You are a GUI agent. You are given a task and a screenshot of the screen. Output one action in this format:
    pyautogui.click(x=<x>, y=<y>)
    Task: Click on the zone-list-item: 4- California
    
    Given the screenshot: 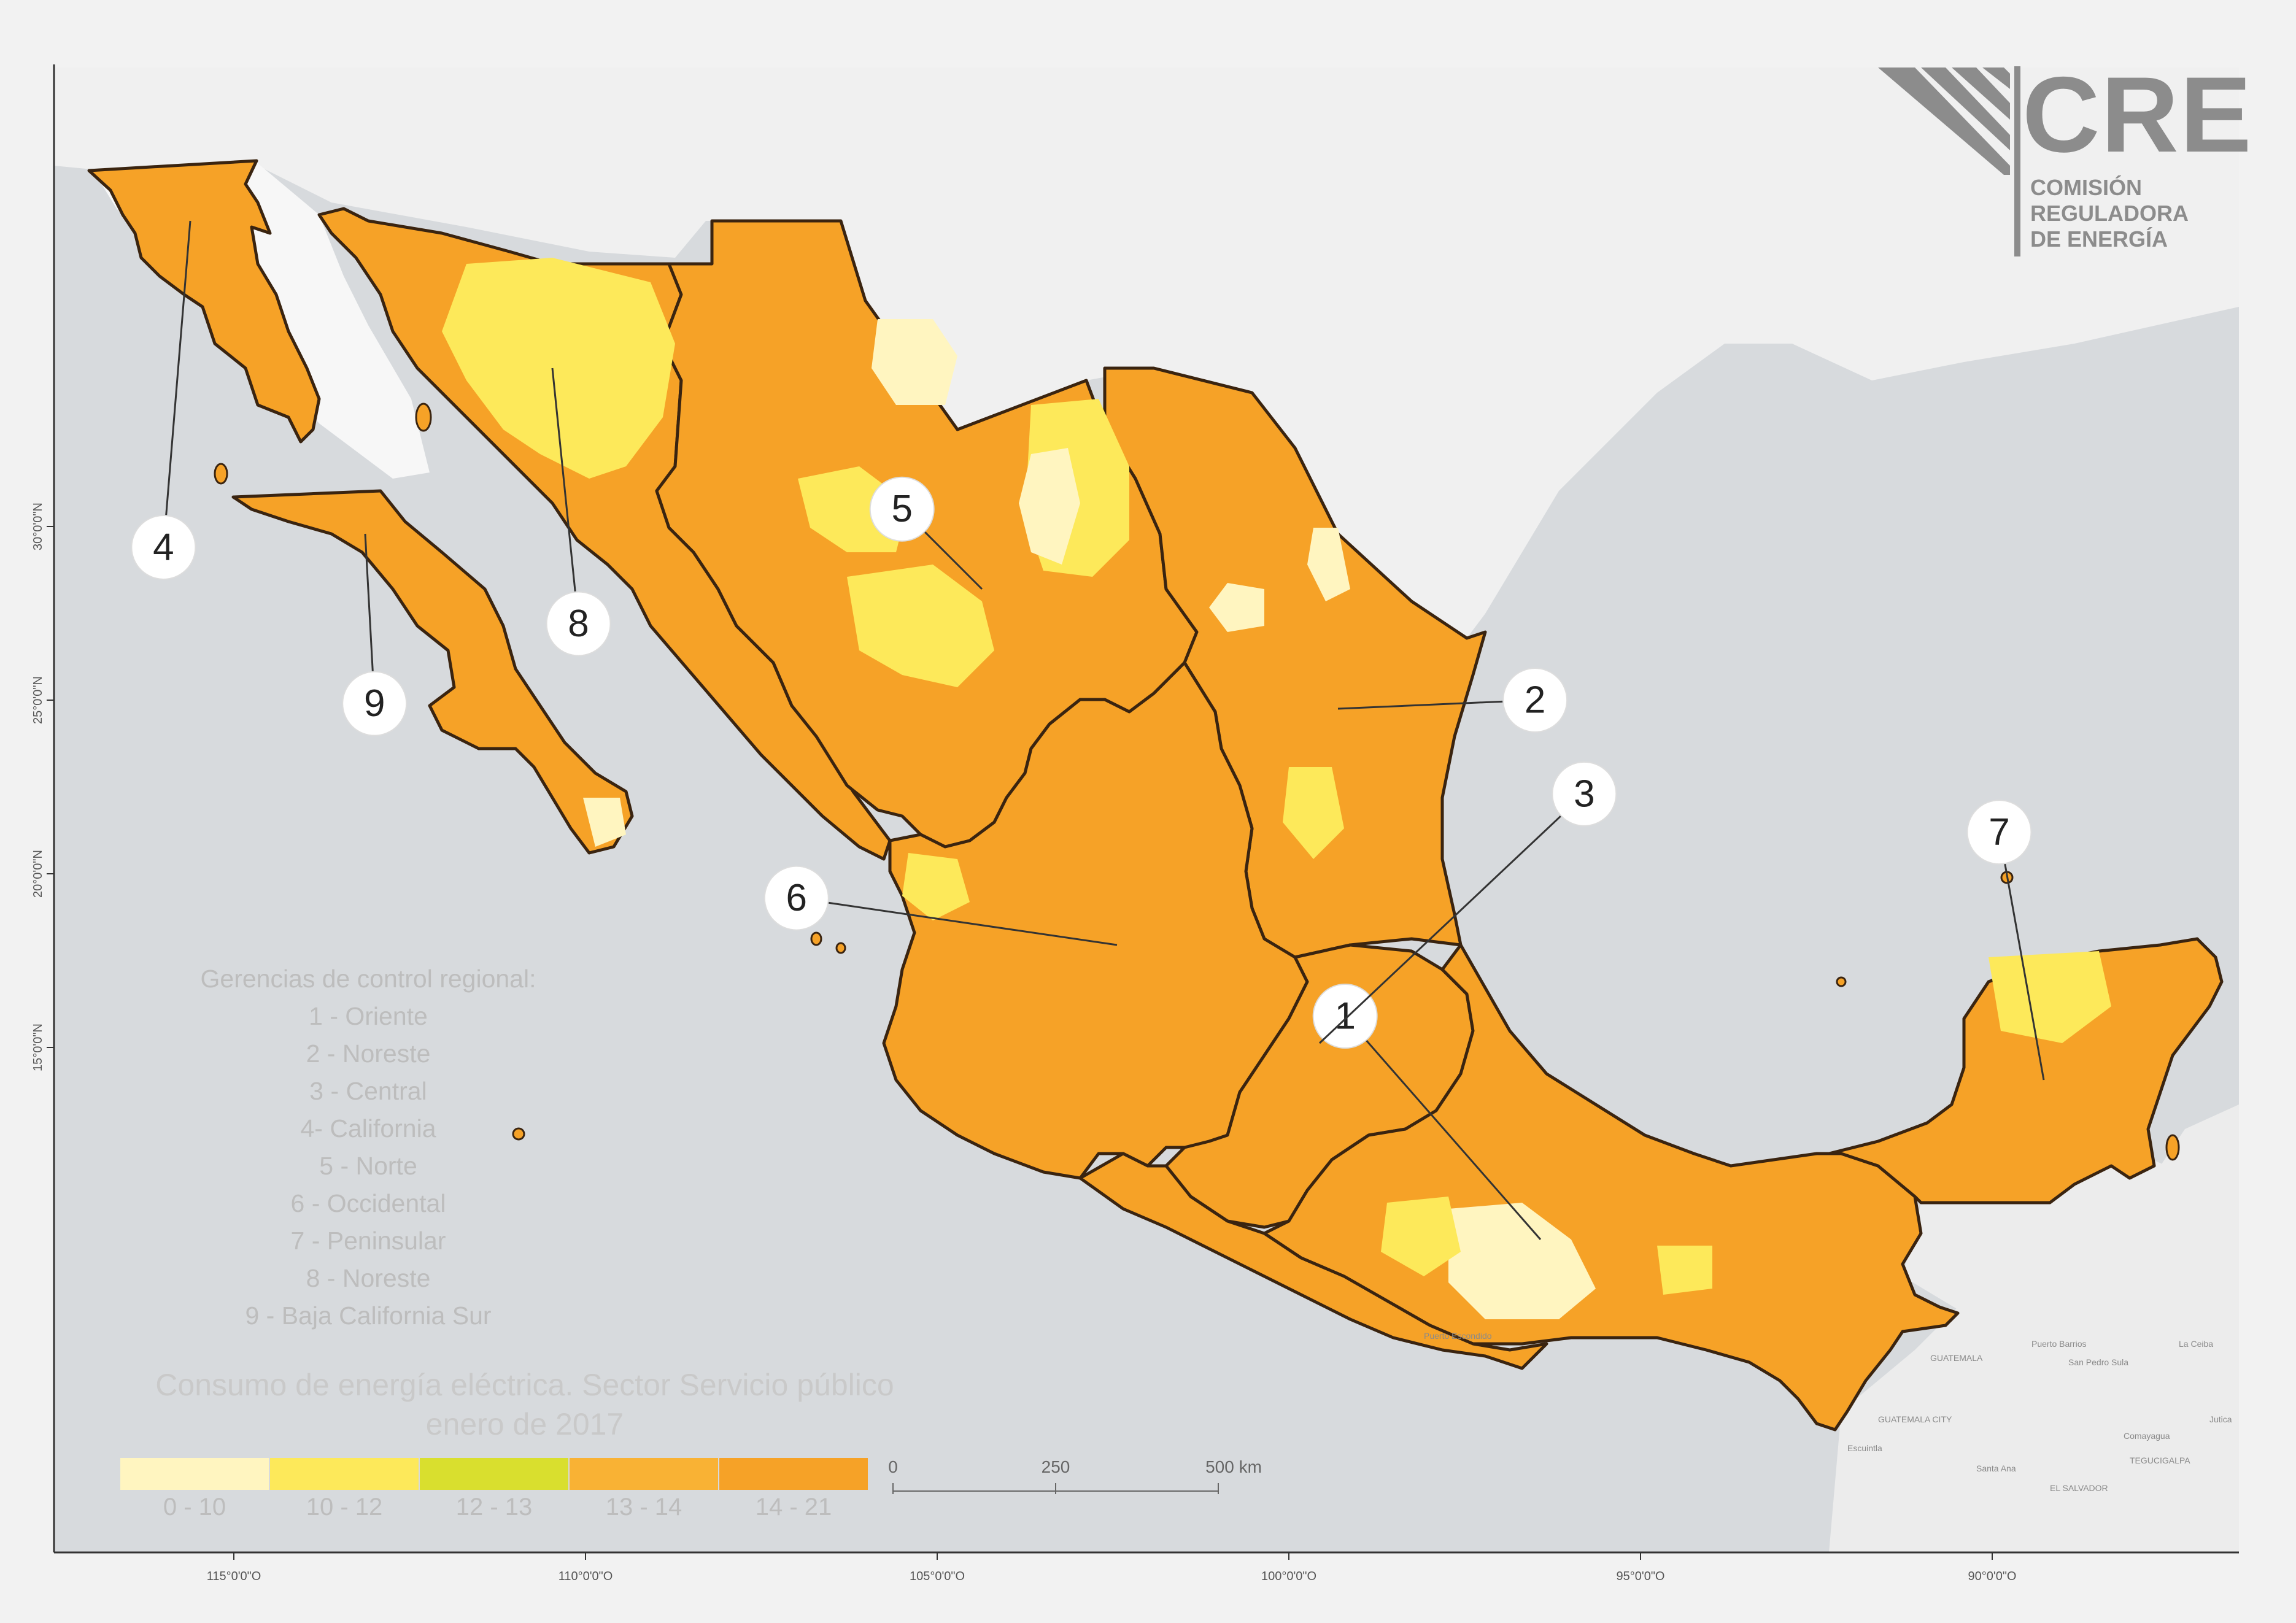 What is the action you would take?
    pyautogui.click(x=368, y=1128)
    